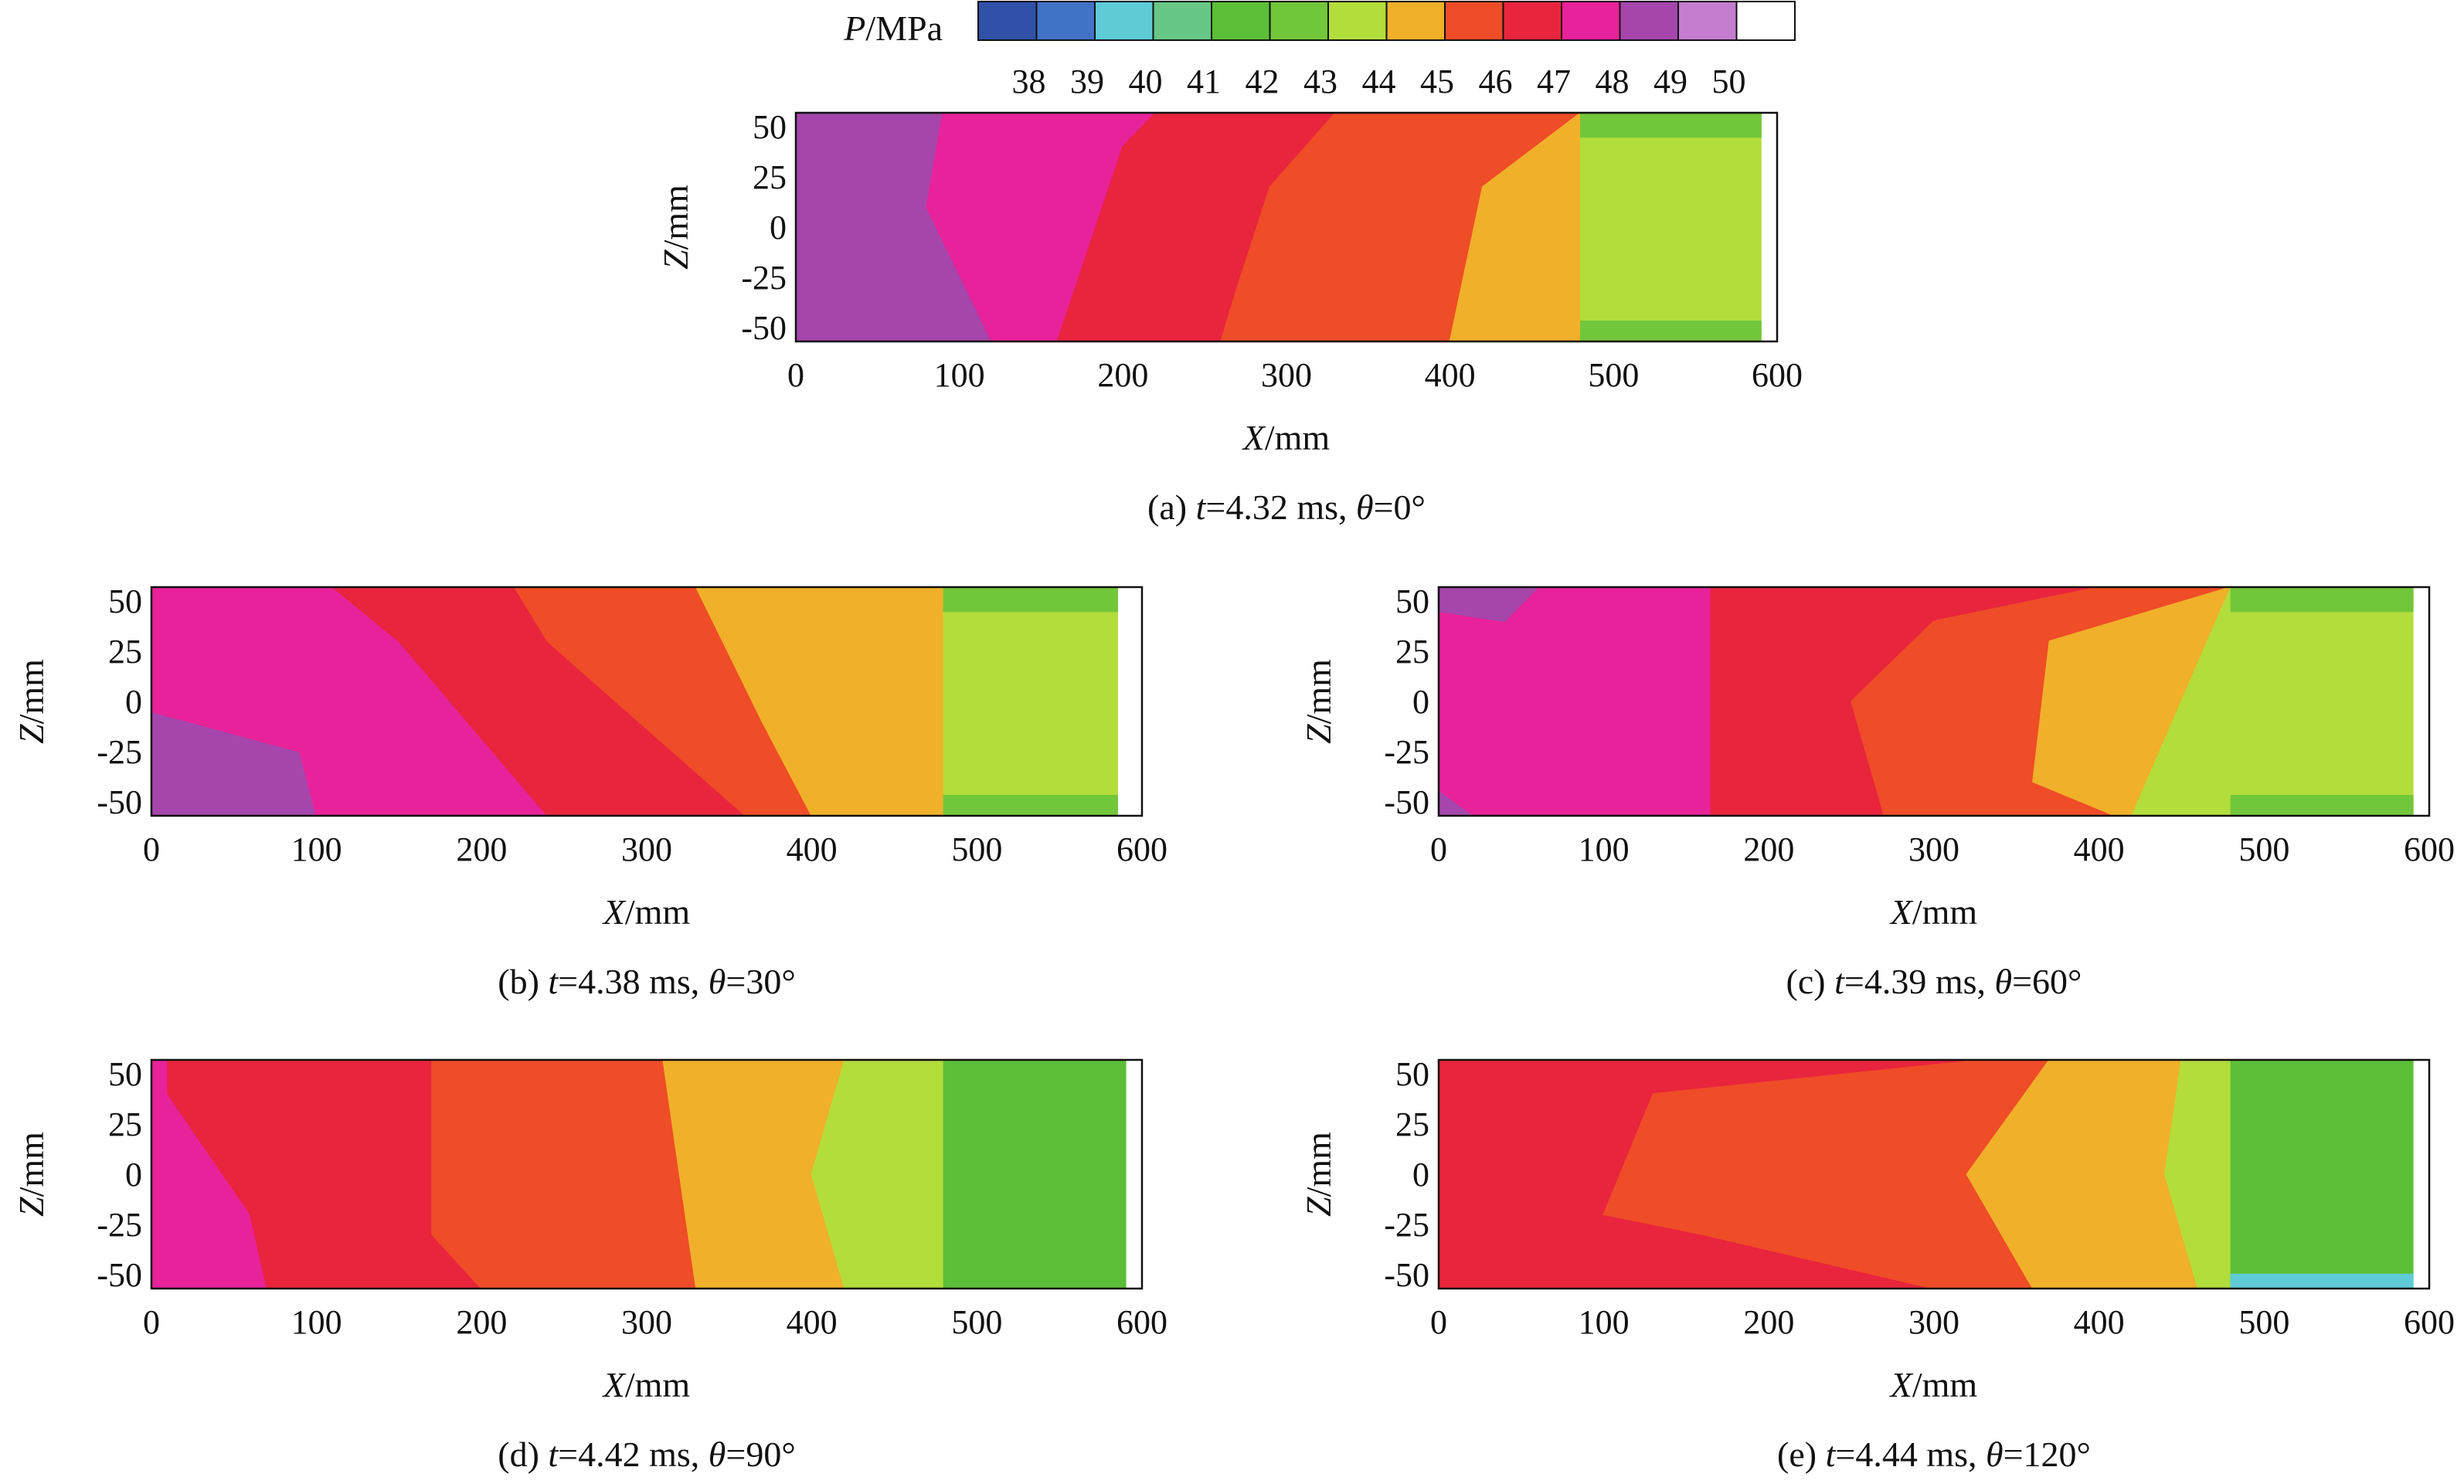 The image size is (2464, 1484). What do you see at coordinates (1613, 81) in the screenshot?
I see `colorbar-tick: 48` at bounding box center [1613, 81].